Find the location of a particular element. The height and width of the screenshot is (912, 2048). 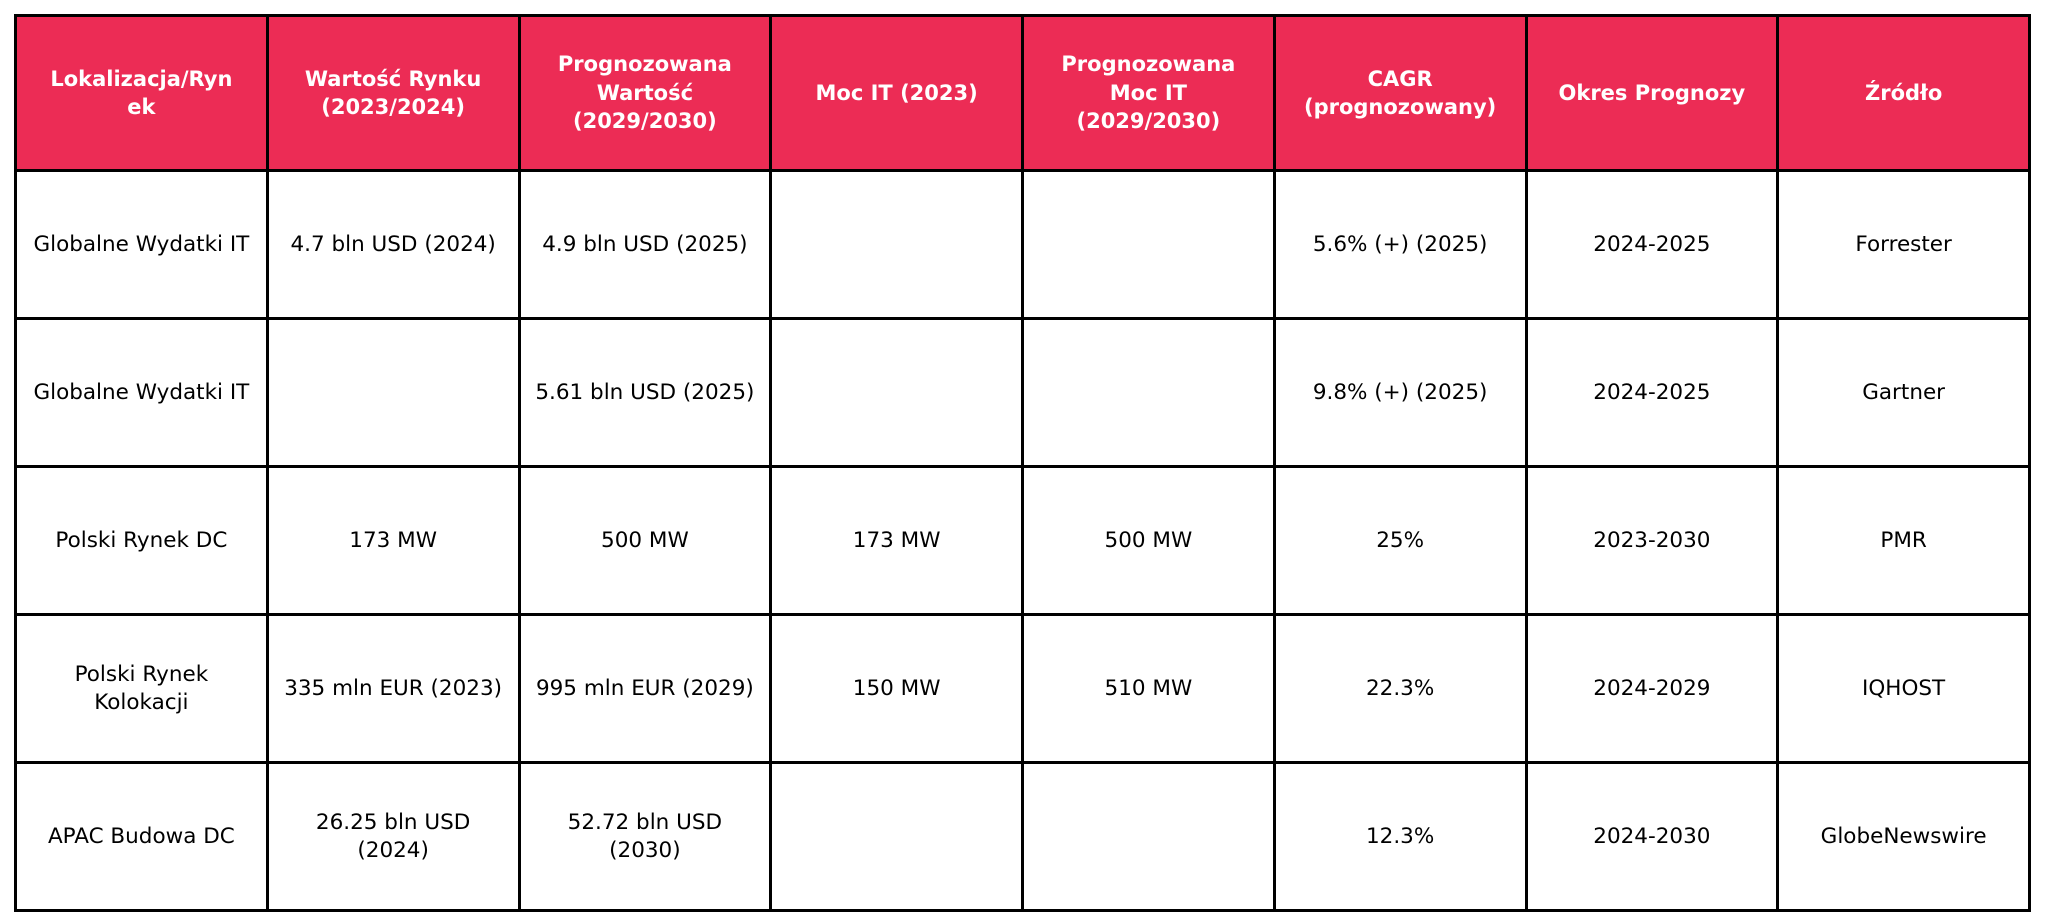

table-cell: 995 mln EUR (2029) is located at coordinates (645, 688).